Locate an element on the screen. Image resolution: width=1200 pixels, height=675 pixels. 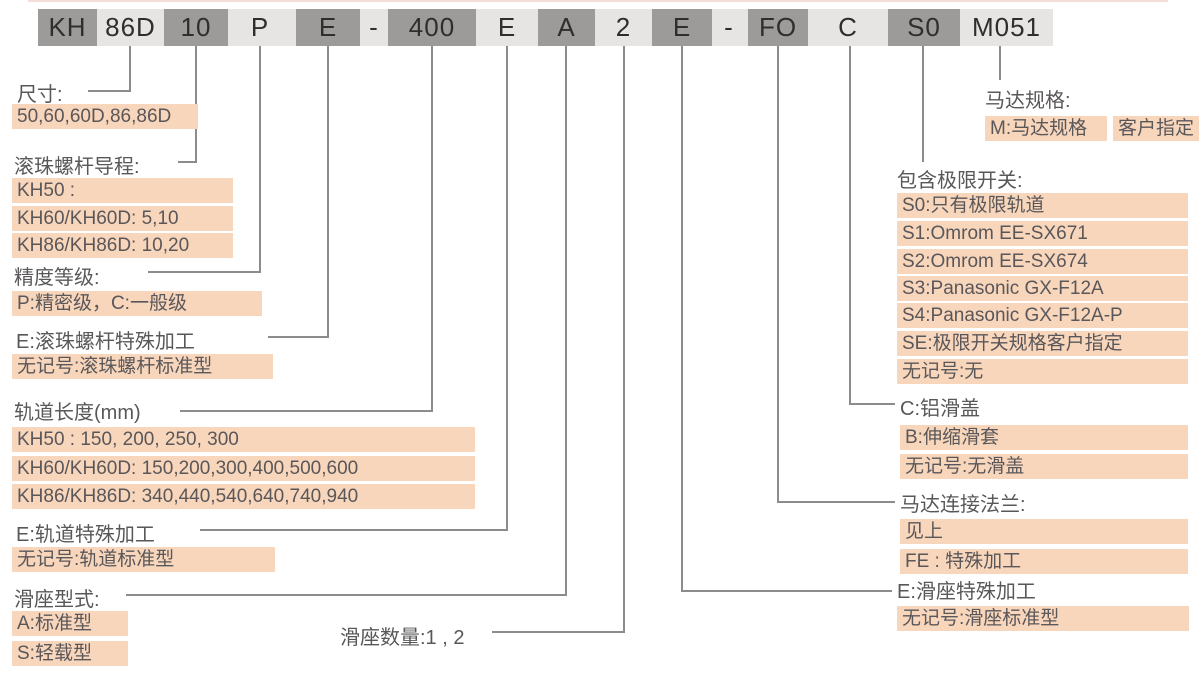
slider-qty-label: 滑座数量:1 , 2 is located at coordinates (402, 638).